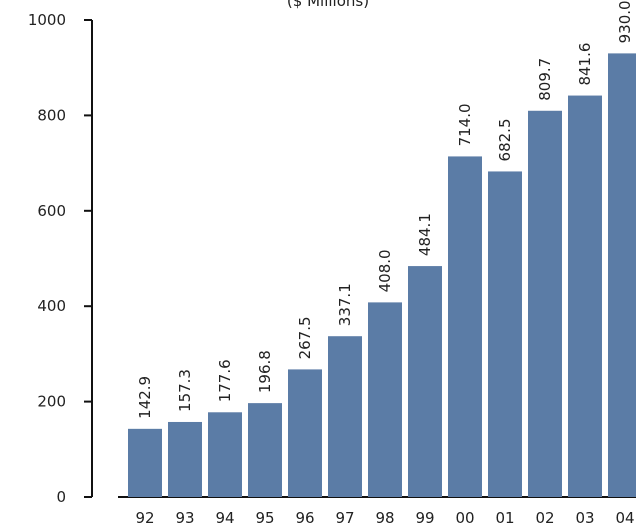 The height and width of the screenshot is (527, 636). What do you see at coordinates (625, 21) in the screenshot?
I see `bar-value-label: 930.0` at bounding box center [625, 21].